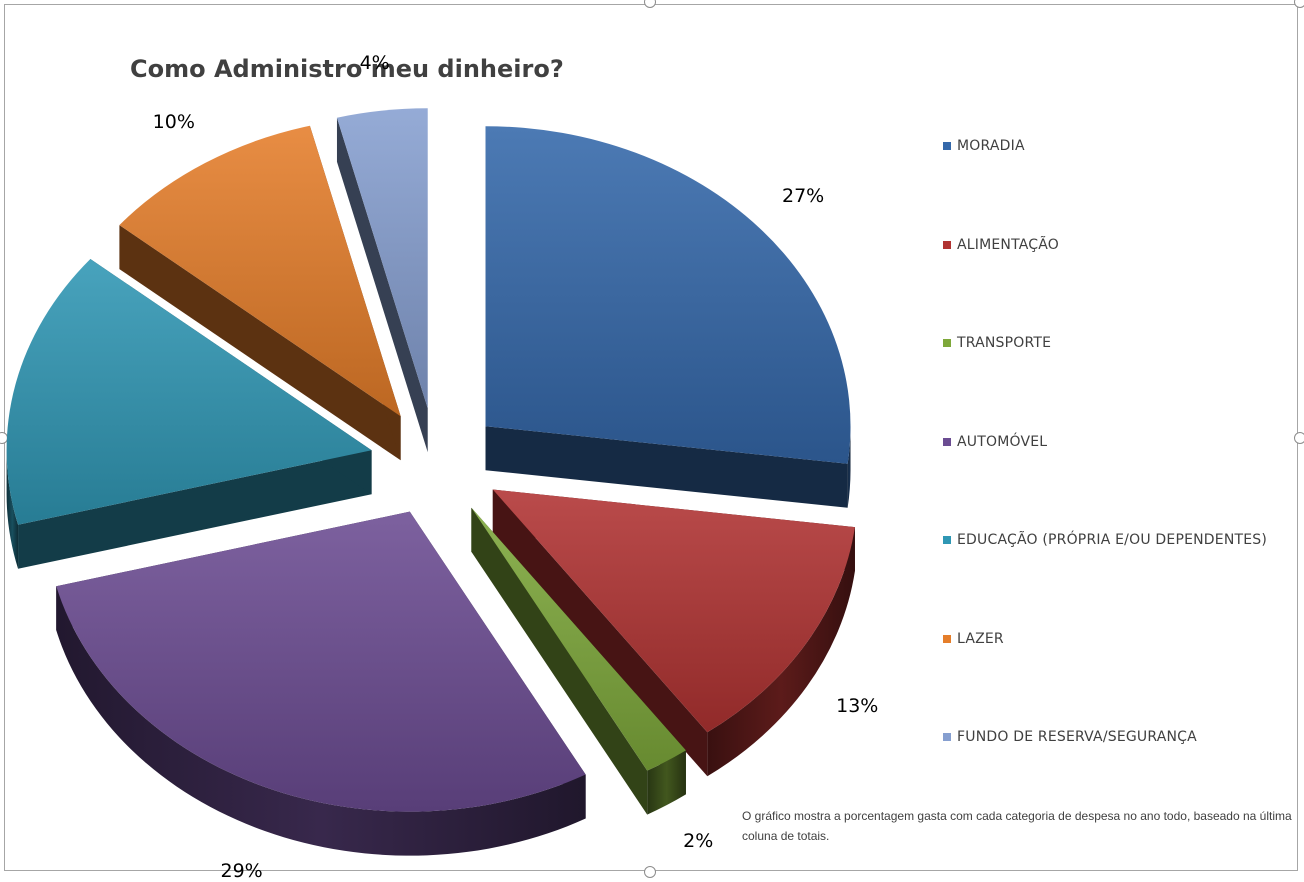 The width and height of the screenshot is (1304, 882). I want to click on data-label-lazer: 10%, so click(173, 122).